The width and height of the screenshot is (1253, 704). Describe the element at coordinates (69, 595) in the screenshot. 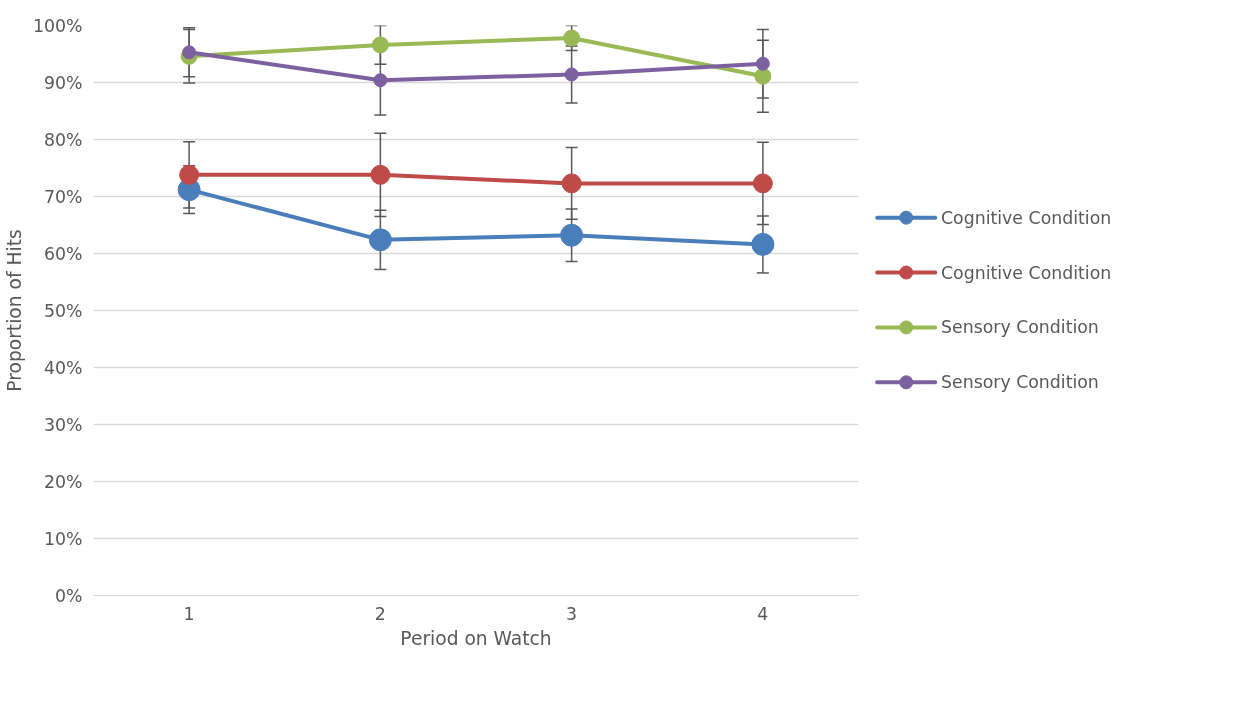

I see `y-tick-label: 0%` at that location.